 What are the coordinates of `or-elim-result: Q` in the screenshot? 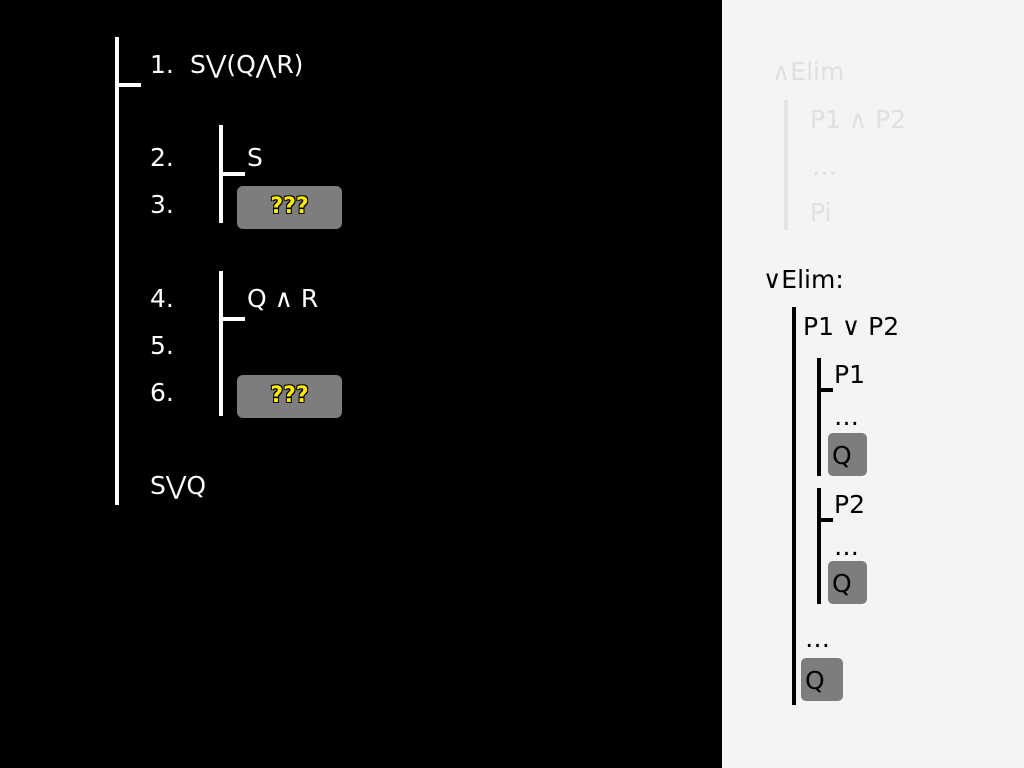 It's located at (822, 679).